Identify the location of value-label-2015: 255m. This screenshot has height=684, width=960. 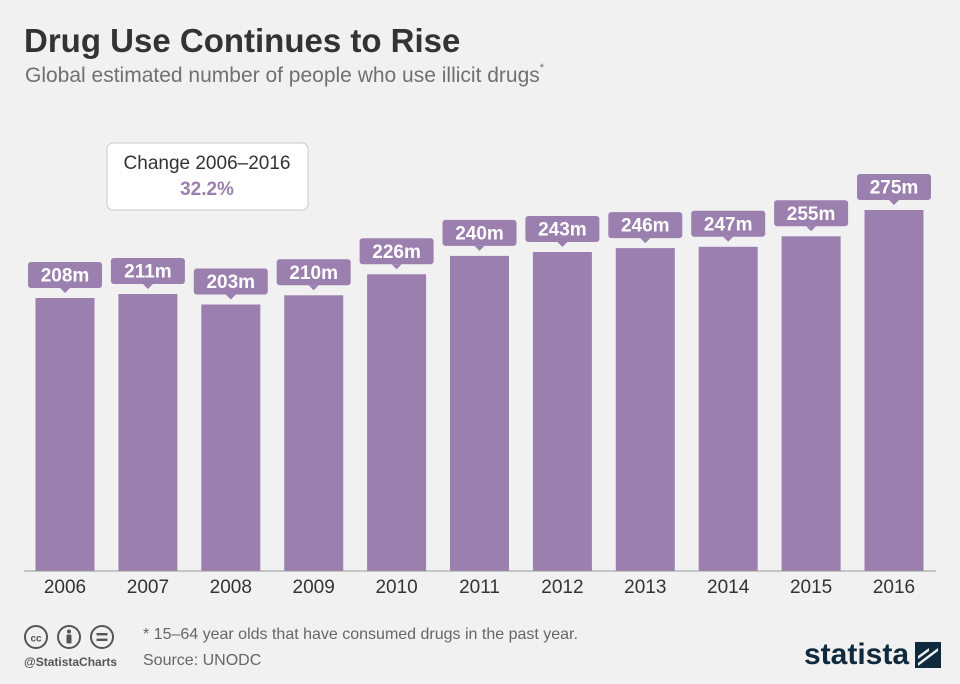
(811, 216).